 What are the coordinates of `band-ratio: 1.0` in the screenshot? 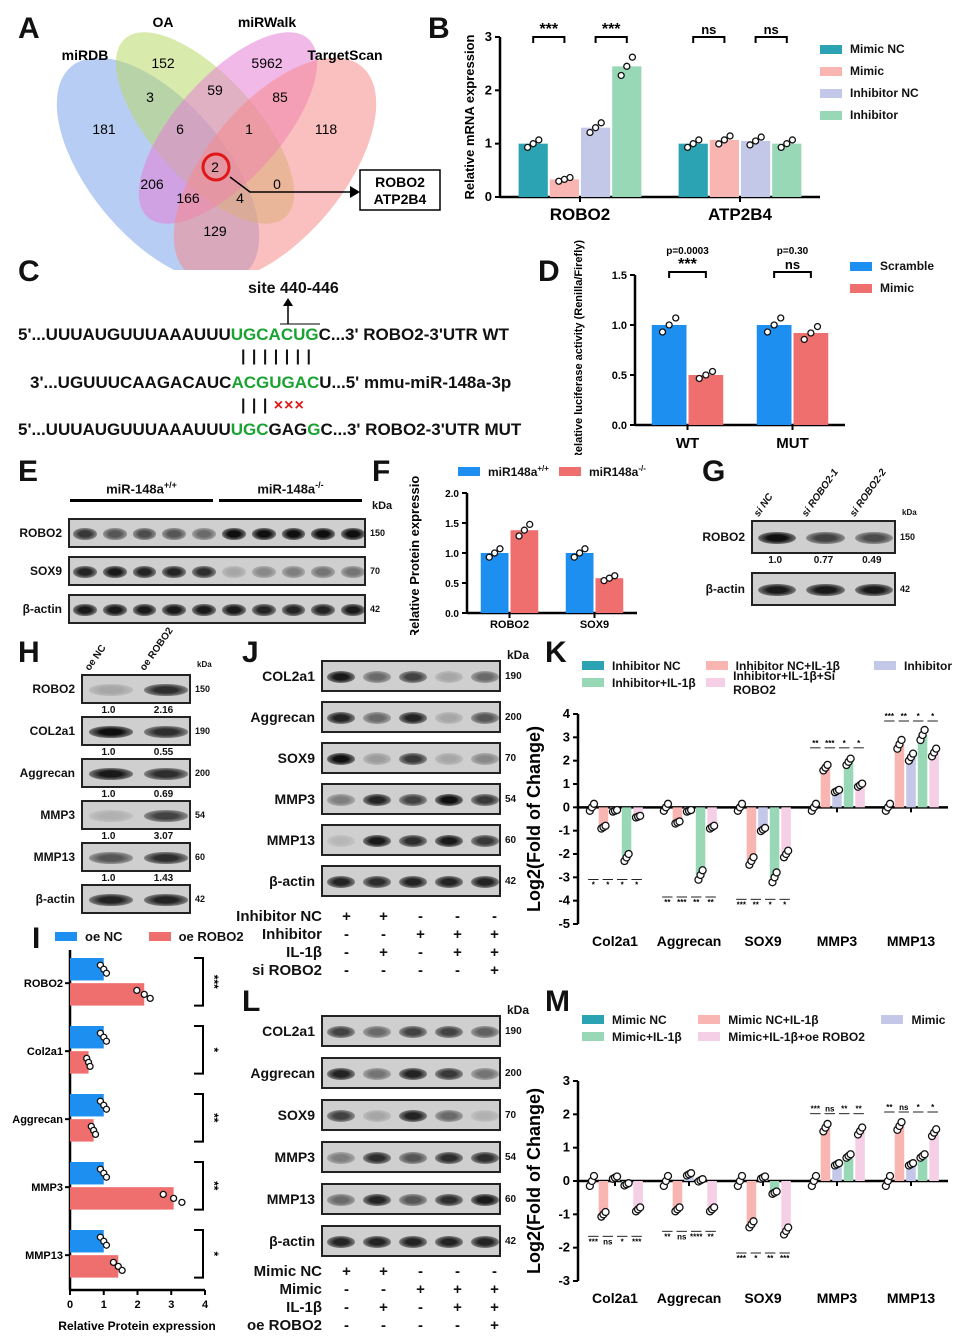 It's located at (108, 752).